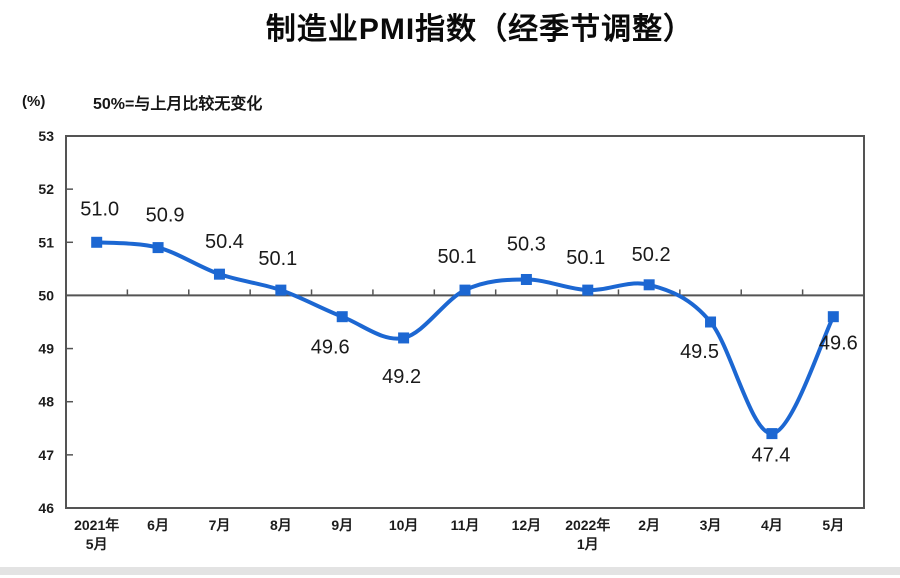 The image size is (900, 578). I want to click on data-point-label: 50.2, so click(651, 255).